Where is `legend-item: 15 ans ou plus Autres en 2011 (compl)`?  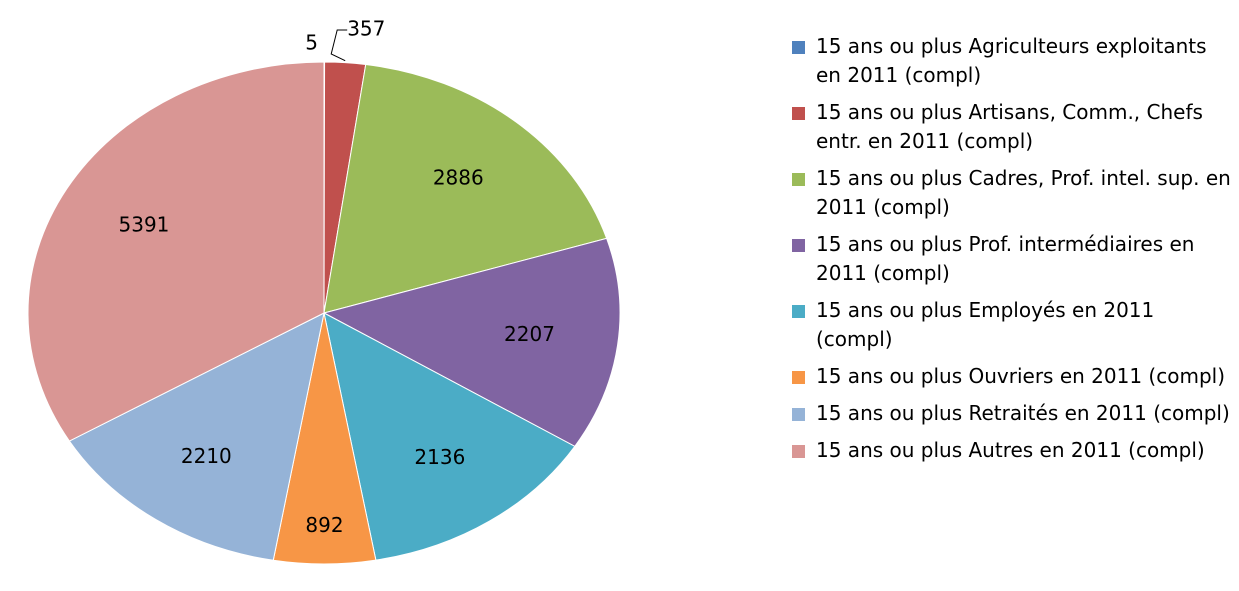
legend-item: 15 ans ou plus Autres en 2011 (compl) is located at coordinates (1012, 450).